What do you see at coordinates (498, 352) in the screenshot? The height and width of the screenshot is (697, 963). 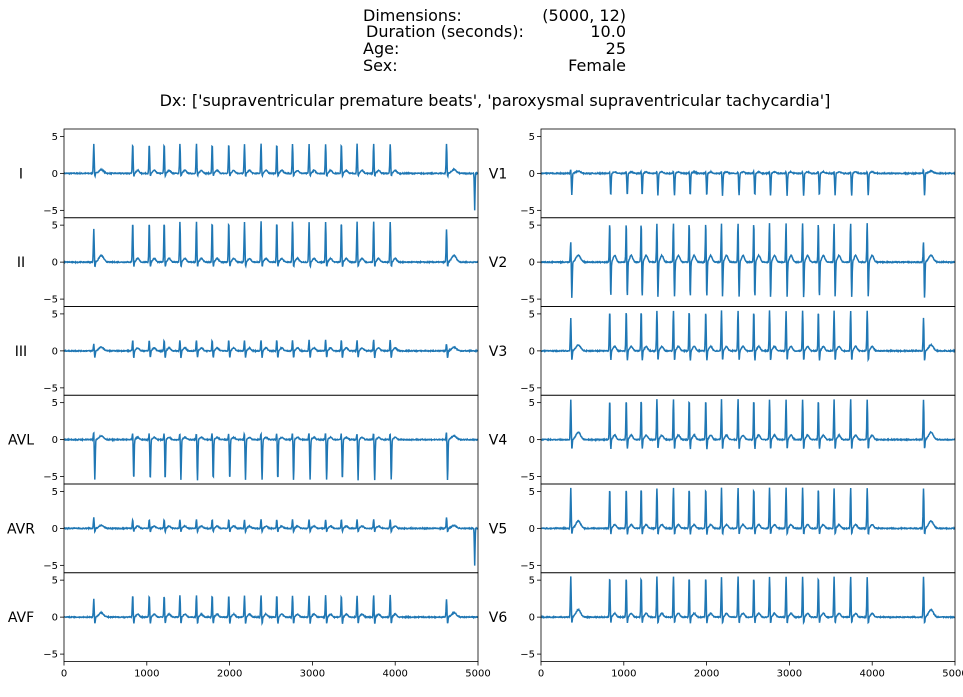 I see `lead-label: V3` at bounding box center [498, 352].